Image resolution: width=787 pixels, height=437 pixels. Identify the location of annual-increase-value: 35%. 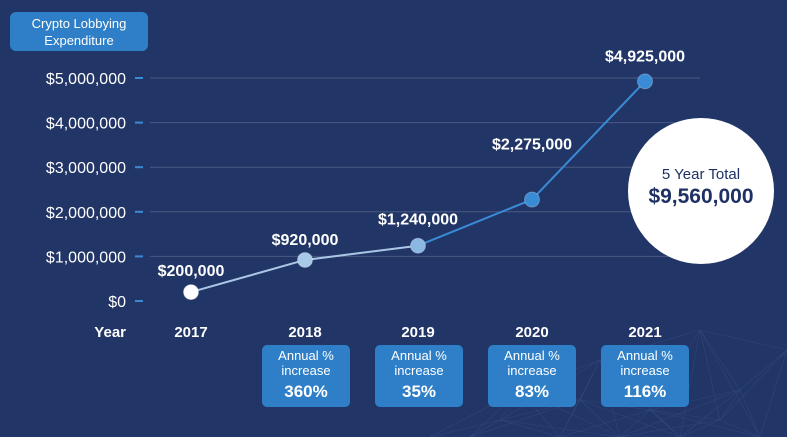
(419, 391).